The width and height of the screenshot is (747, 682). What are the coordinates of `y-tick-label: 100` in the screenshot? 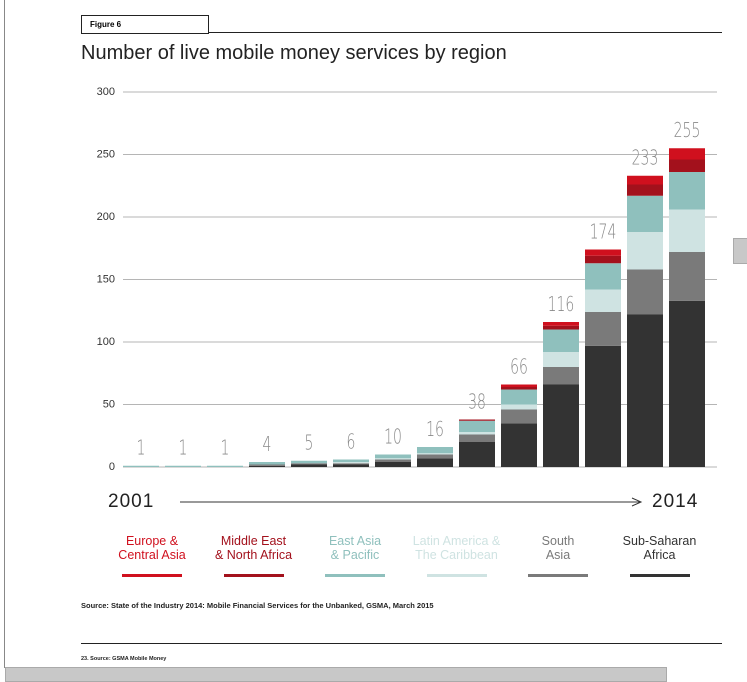 It's located at (106, 342).